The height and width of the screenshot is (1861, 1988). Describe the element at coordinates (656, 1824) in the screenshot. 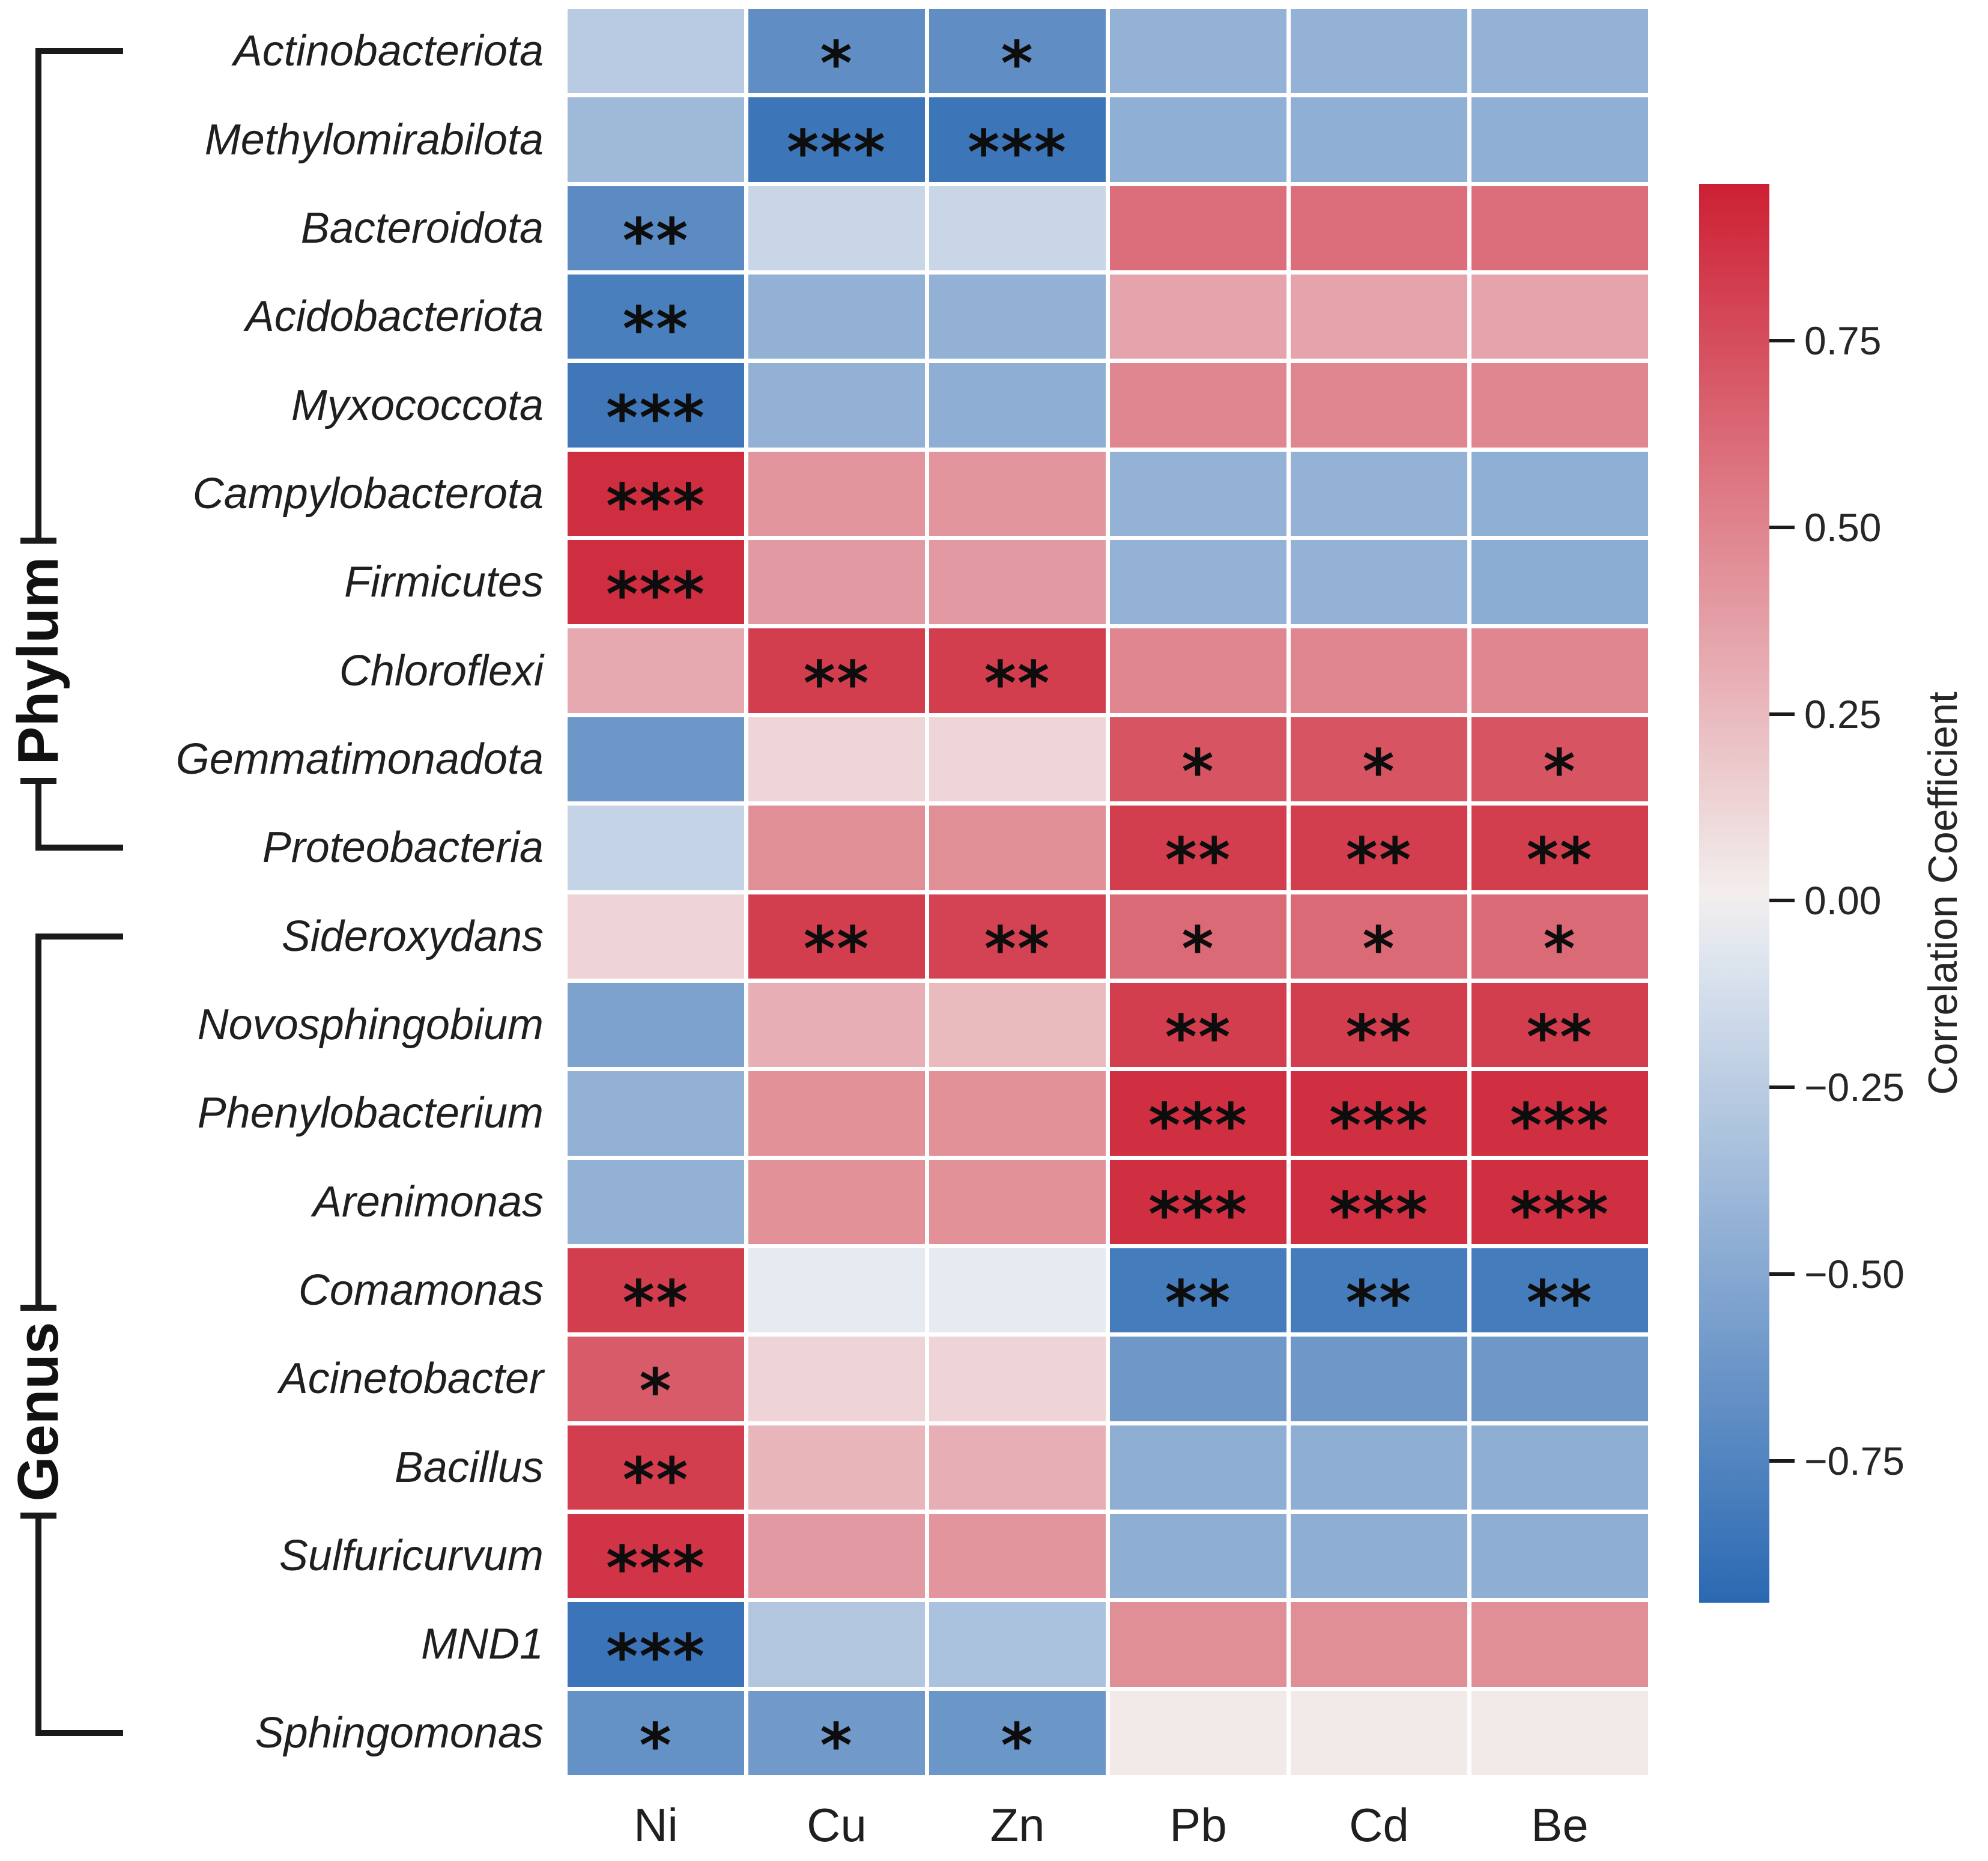

I see `column-label-ni: Ni` at that location.